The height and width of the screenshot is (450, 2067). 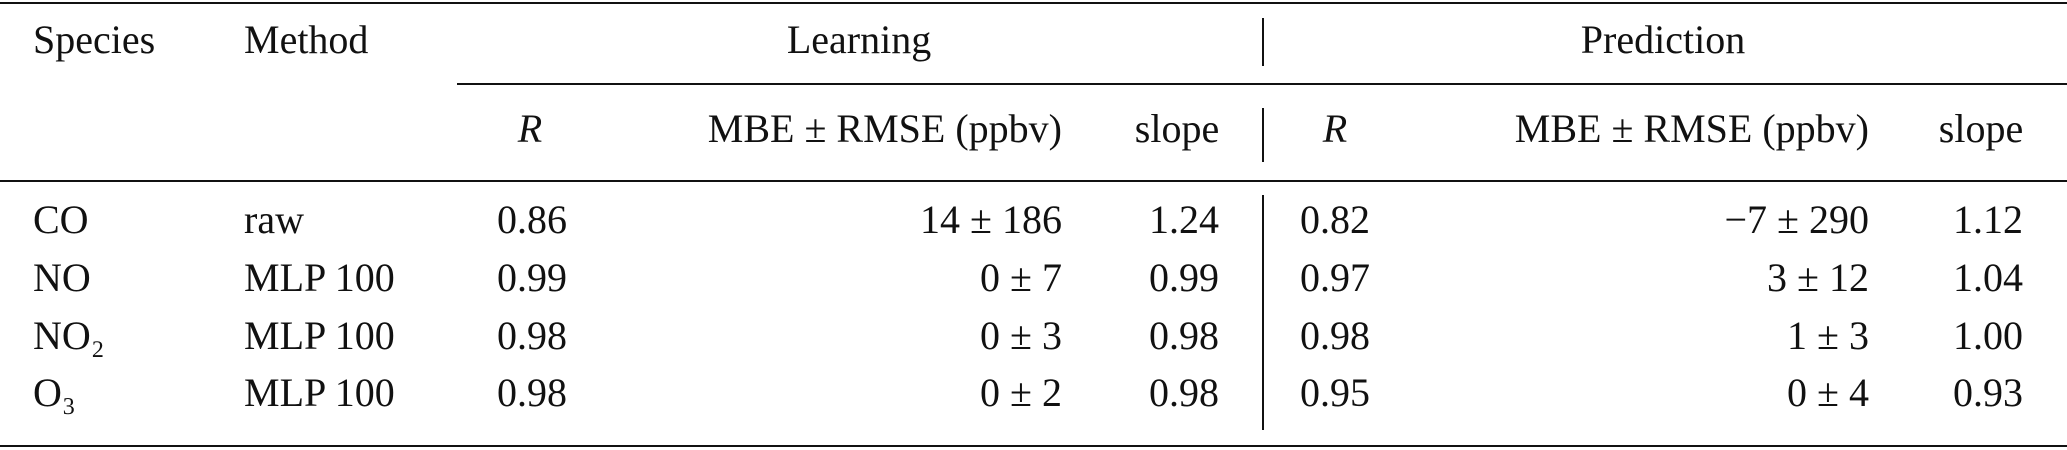 What do you see at coordinates (991, 219) in the screenshot?
I see `table-cell: 14 ± 186` at bounding box center [991, 219].